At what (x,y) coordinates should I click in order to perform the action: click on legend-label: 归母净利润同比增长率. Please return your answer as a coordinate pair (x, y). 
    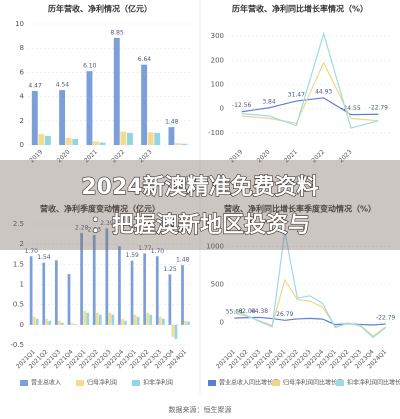
    Looking at the image, I should click on (313, 383).